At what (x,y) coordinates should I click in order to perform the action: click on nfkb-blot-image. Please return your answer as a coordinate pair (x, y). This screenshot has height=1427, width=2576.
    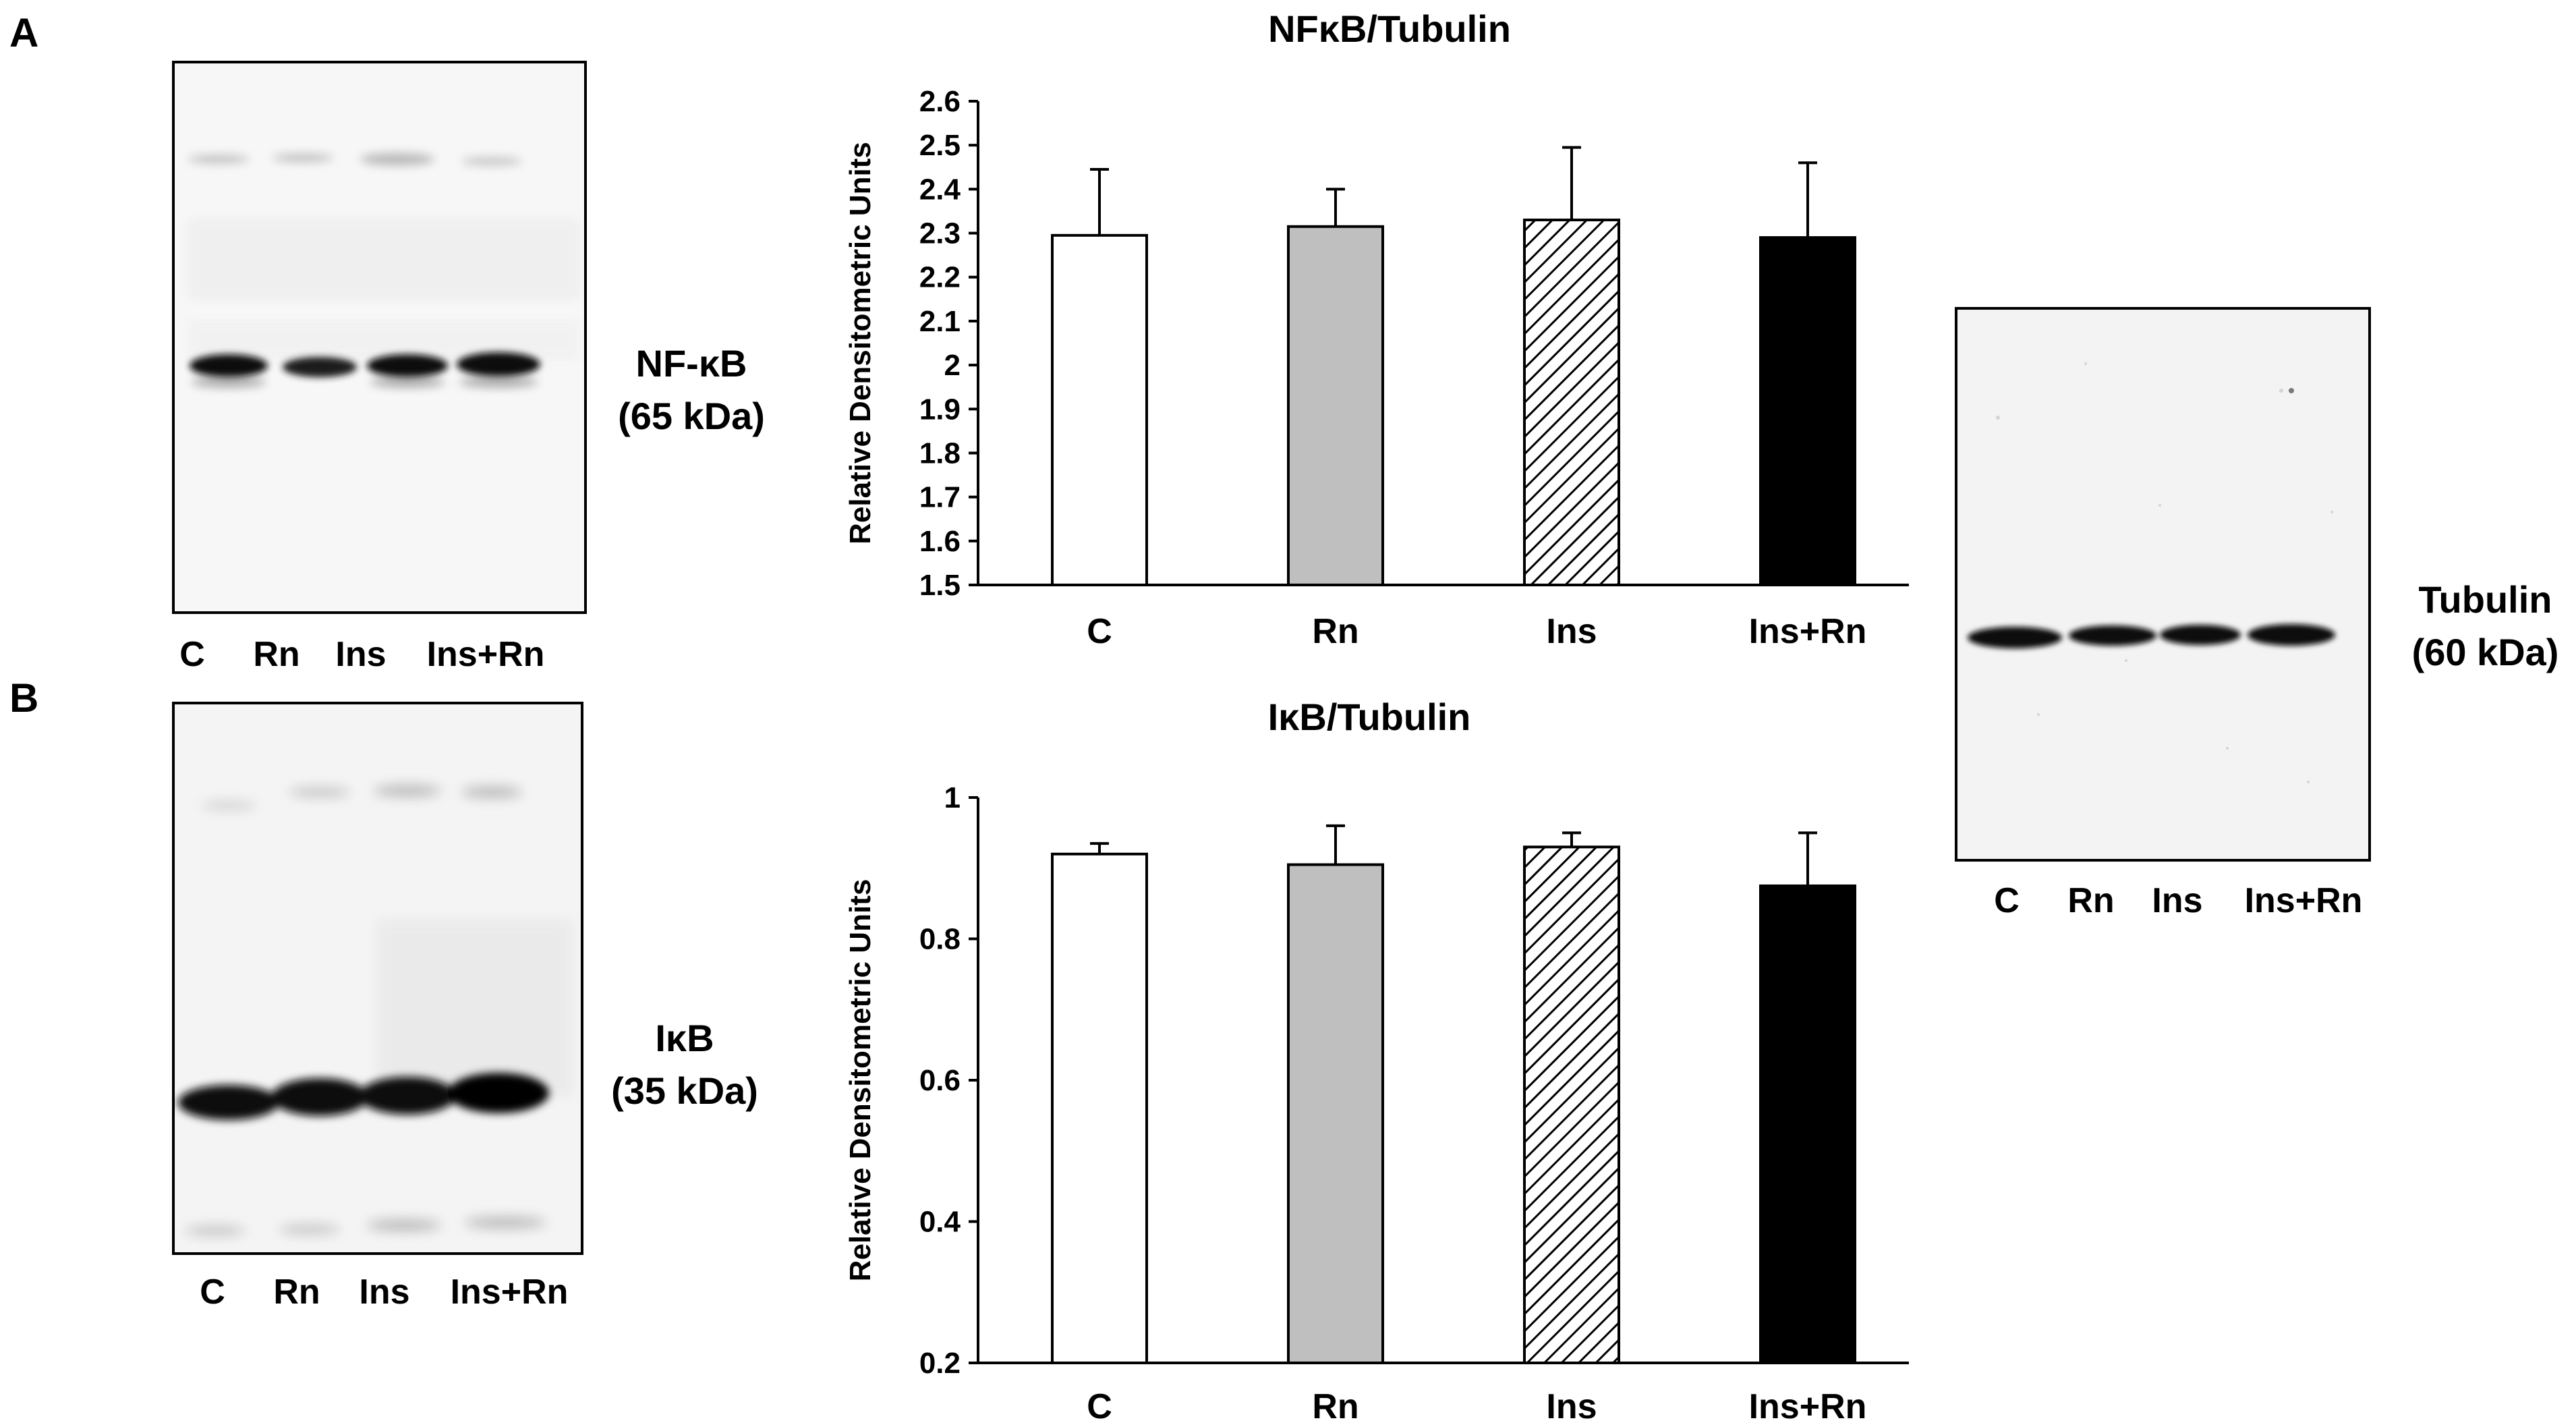
    Looking at the image, I should click on (379, 337).